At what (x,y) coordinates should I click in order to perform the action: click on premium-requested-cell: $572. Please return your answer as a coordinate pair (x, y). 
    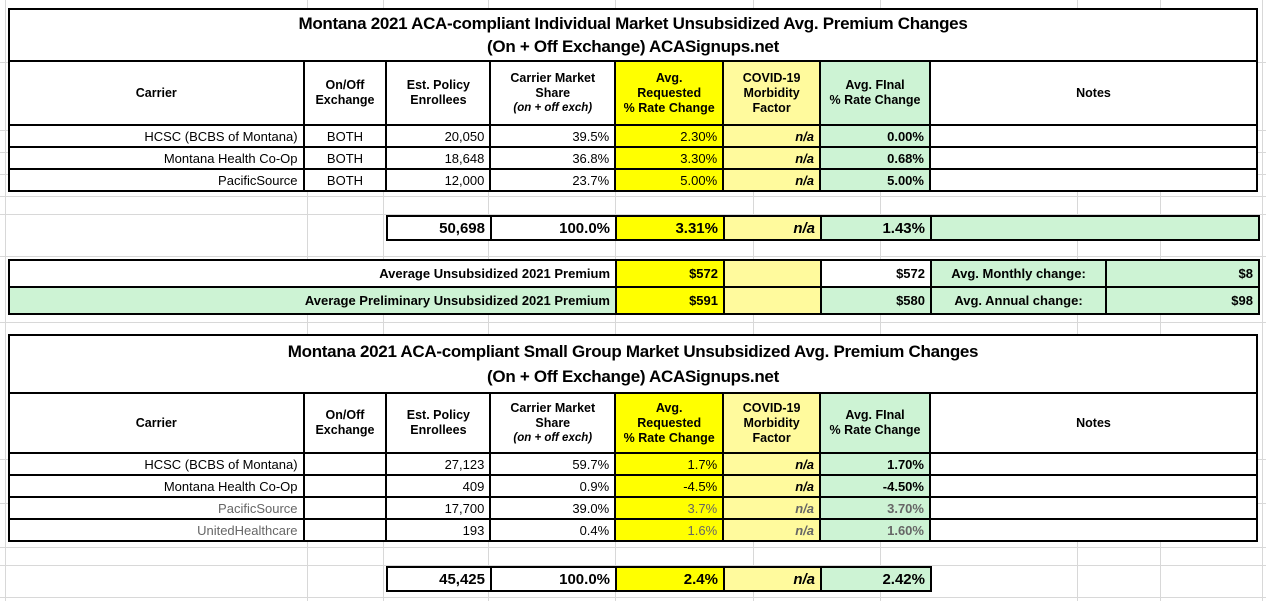
    Looking at the image, I should click on (670, 273).